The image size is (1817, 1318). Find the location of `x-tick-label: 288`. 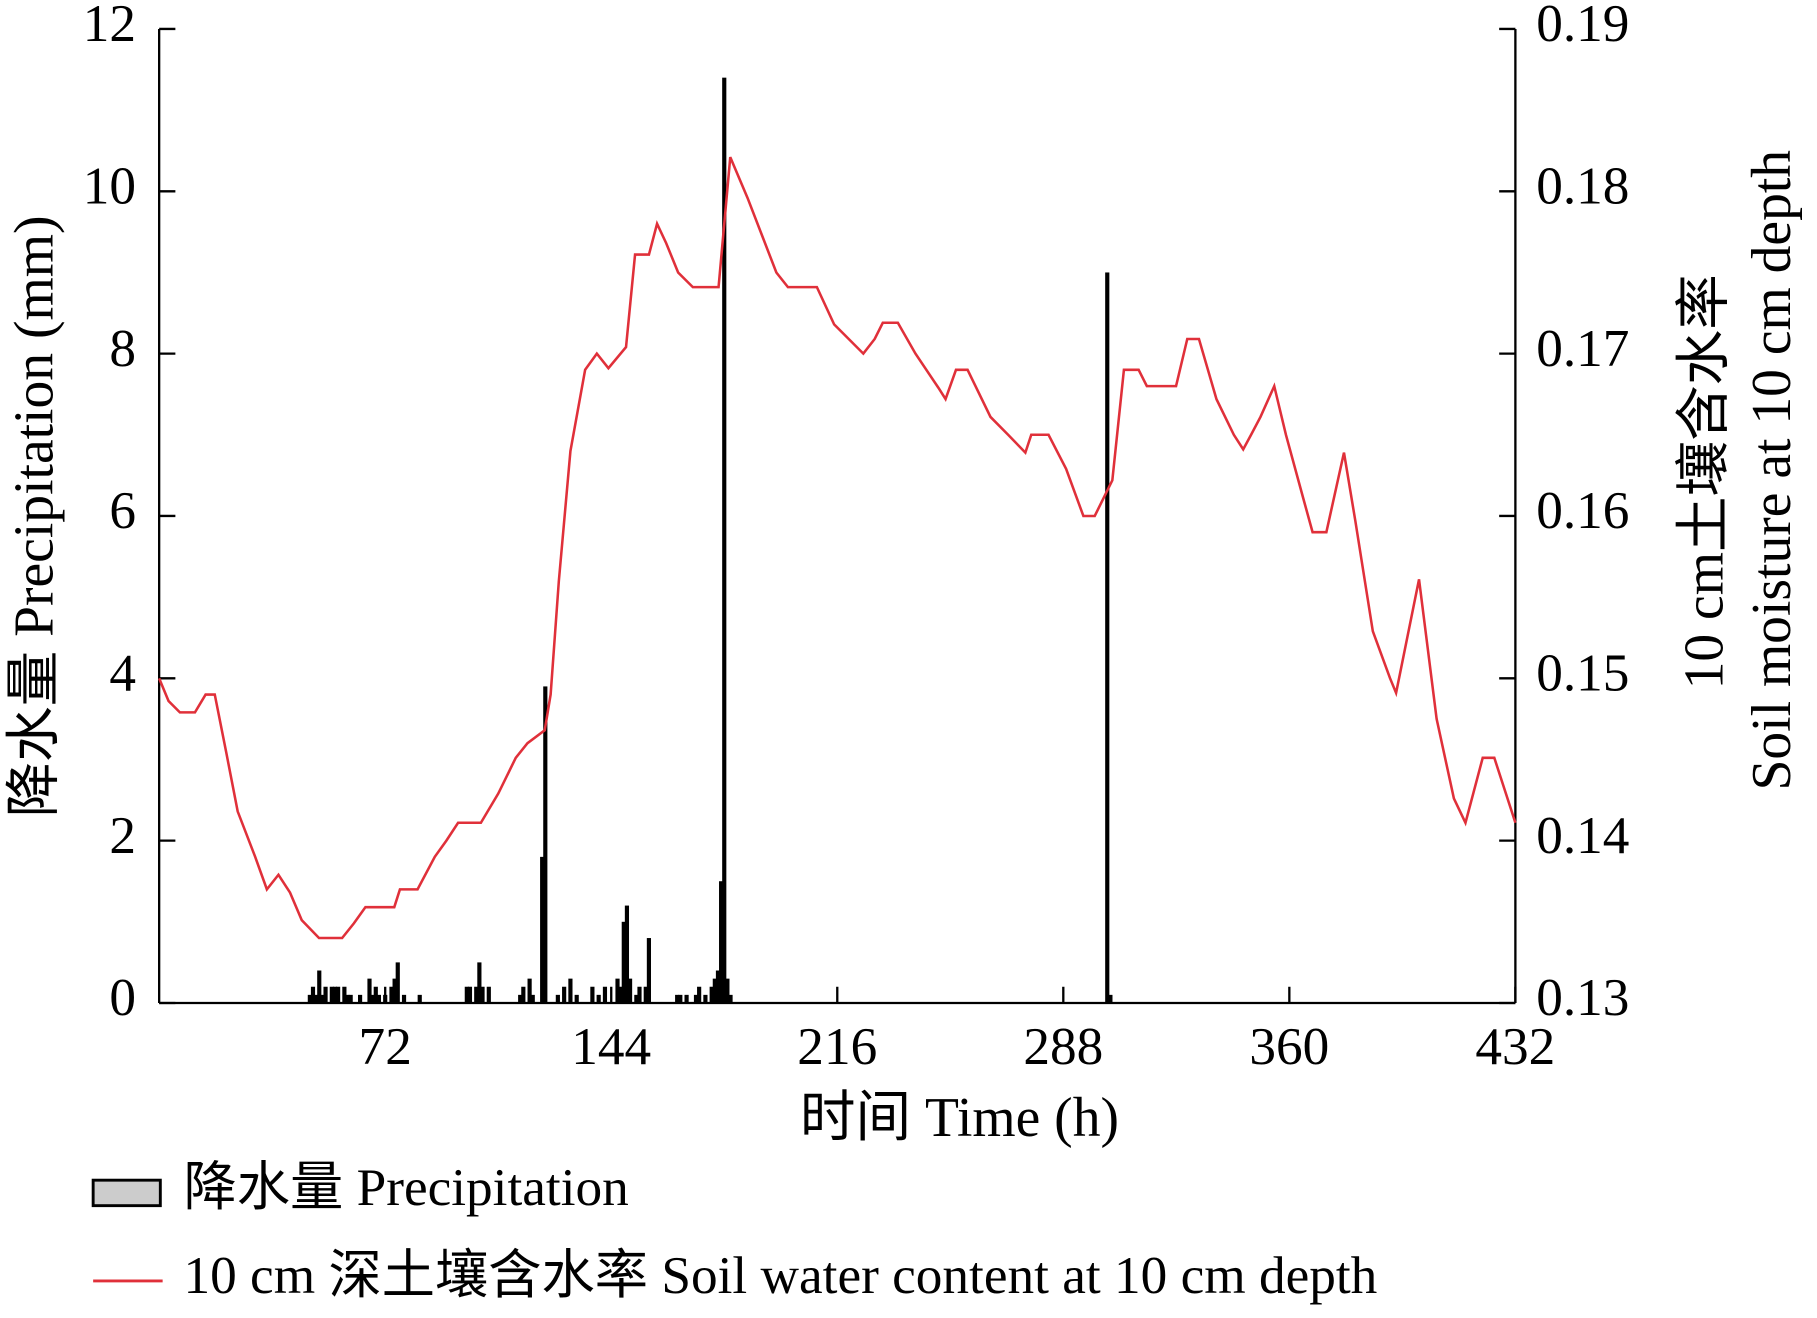

x-tick-label: 288 is located at coordinates (1063, 1046).